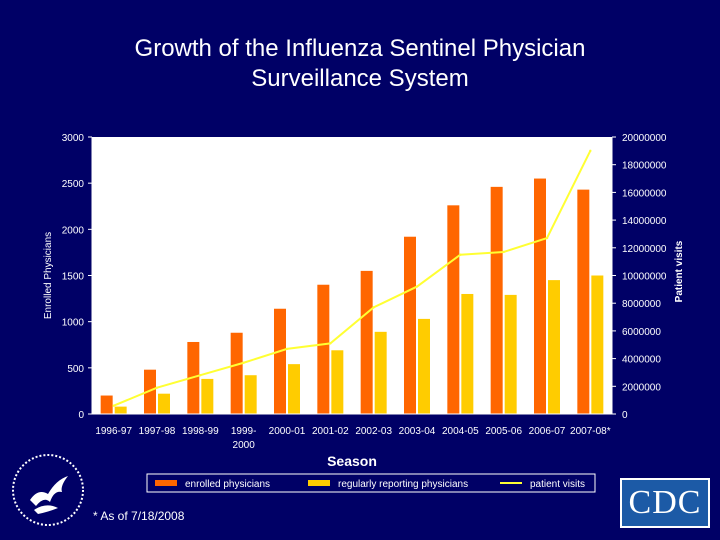 This screenshot has width=720, height=540. Describe the element at coordinates (644, 221) in the screenshot. I see `y2-tick-label: 14000000` at that location.